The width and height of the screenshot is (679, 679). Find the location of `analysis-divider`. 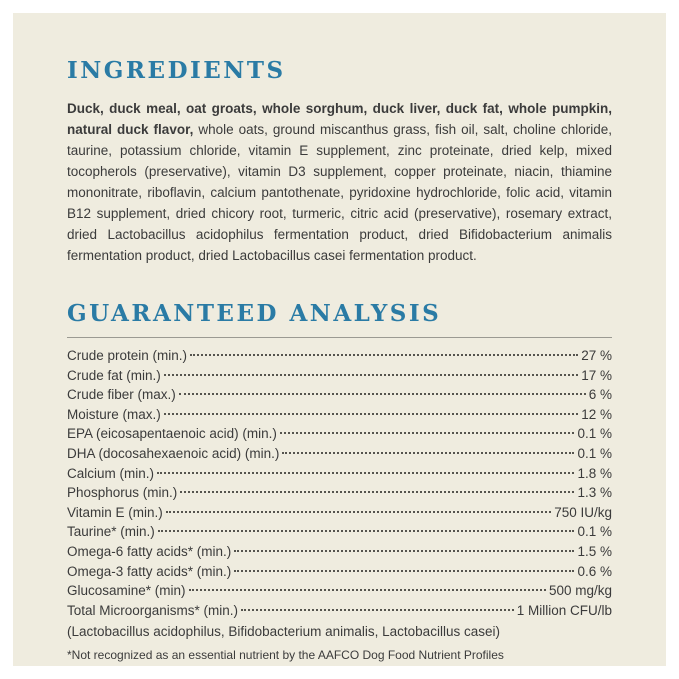

analysis-divider is located at coordinates (339, 337).